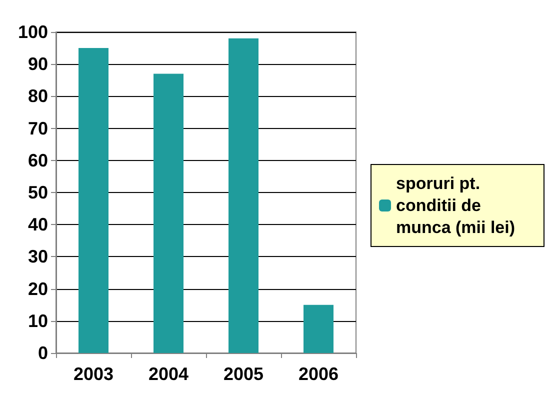  I want to click on x-tick-label: 2005, so click(243, 374).